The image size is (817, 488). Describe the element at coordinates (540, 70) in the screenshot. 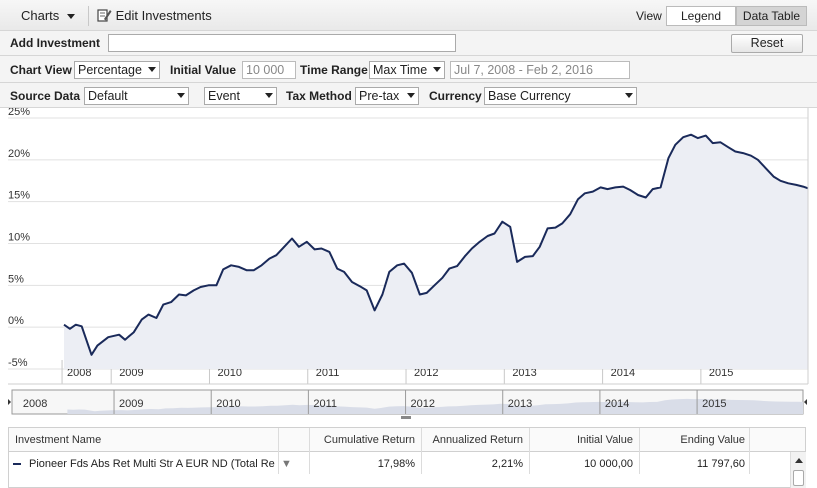

I see `date-range-input: Jul 7, 2008 - Feb 2, 2016` at that location.